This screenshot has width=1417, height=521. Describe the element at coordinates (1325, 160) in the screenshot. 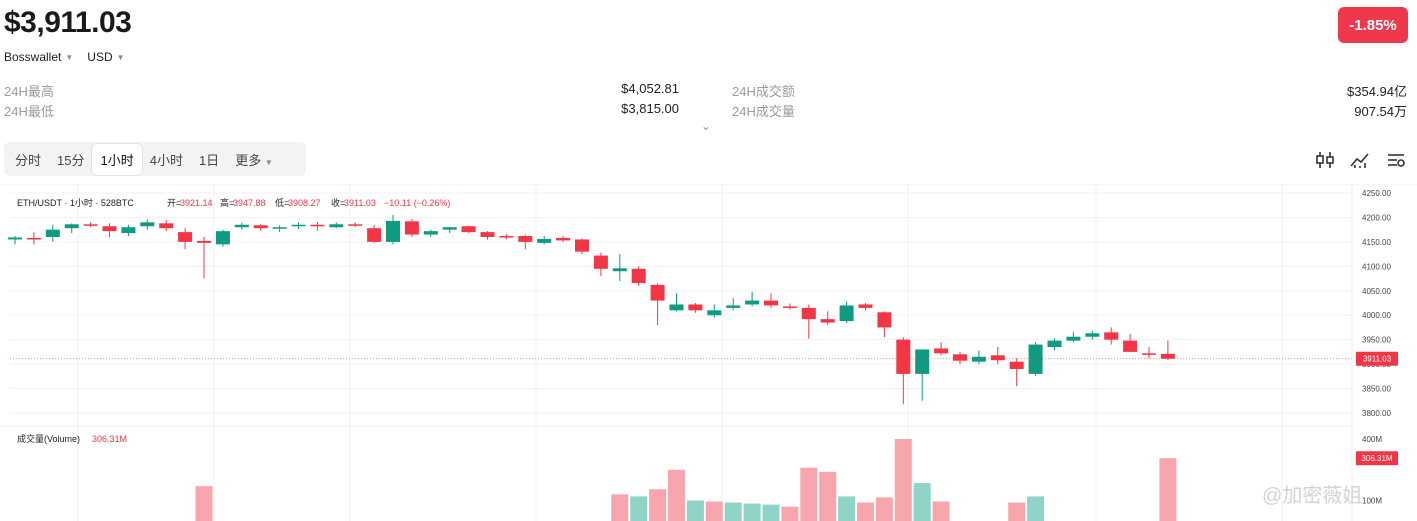

I see `candle-settings-icon` at that location.